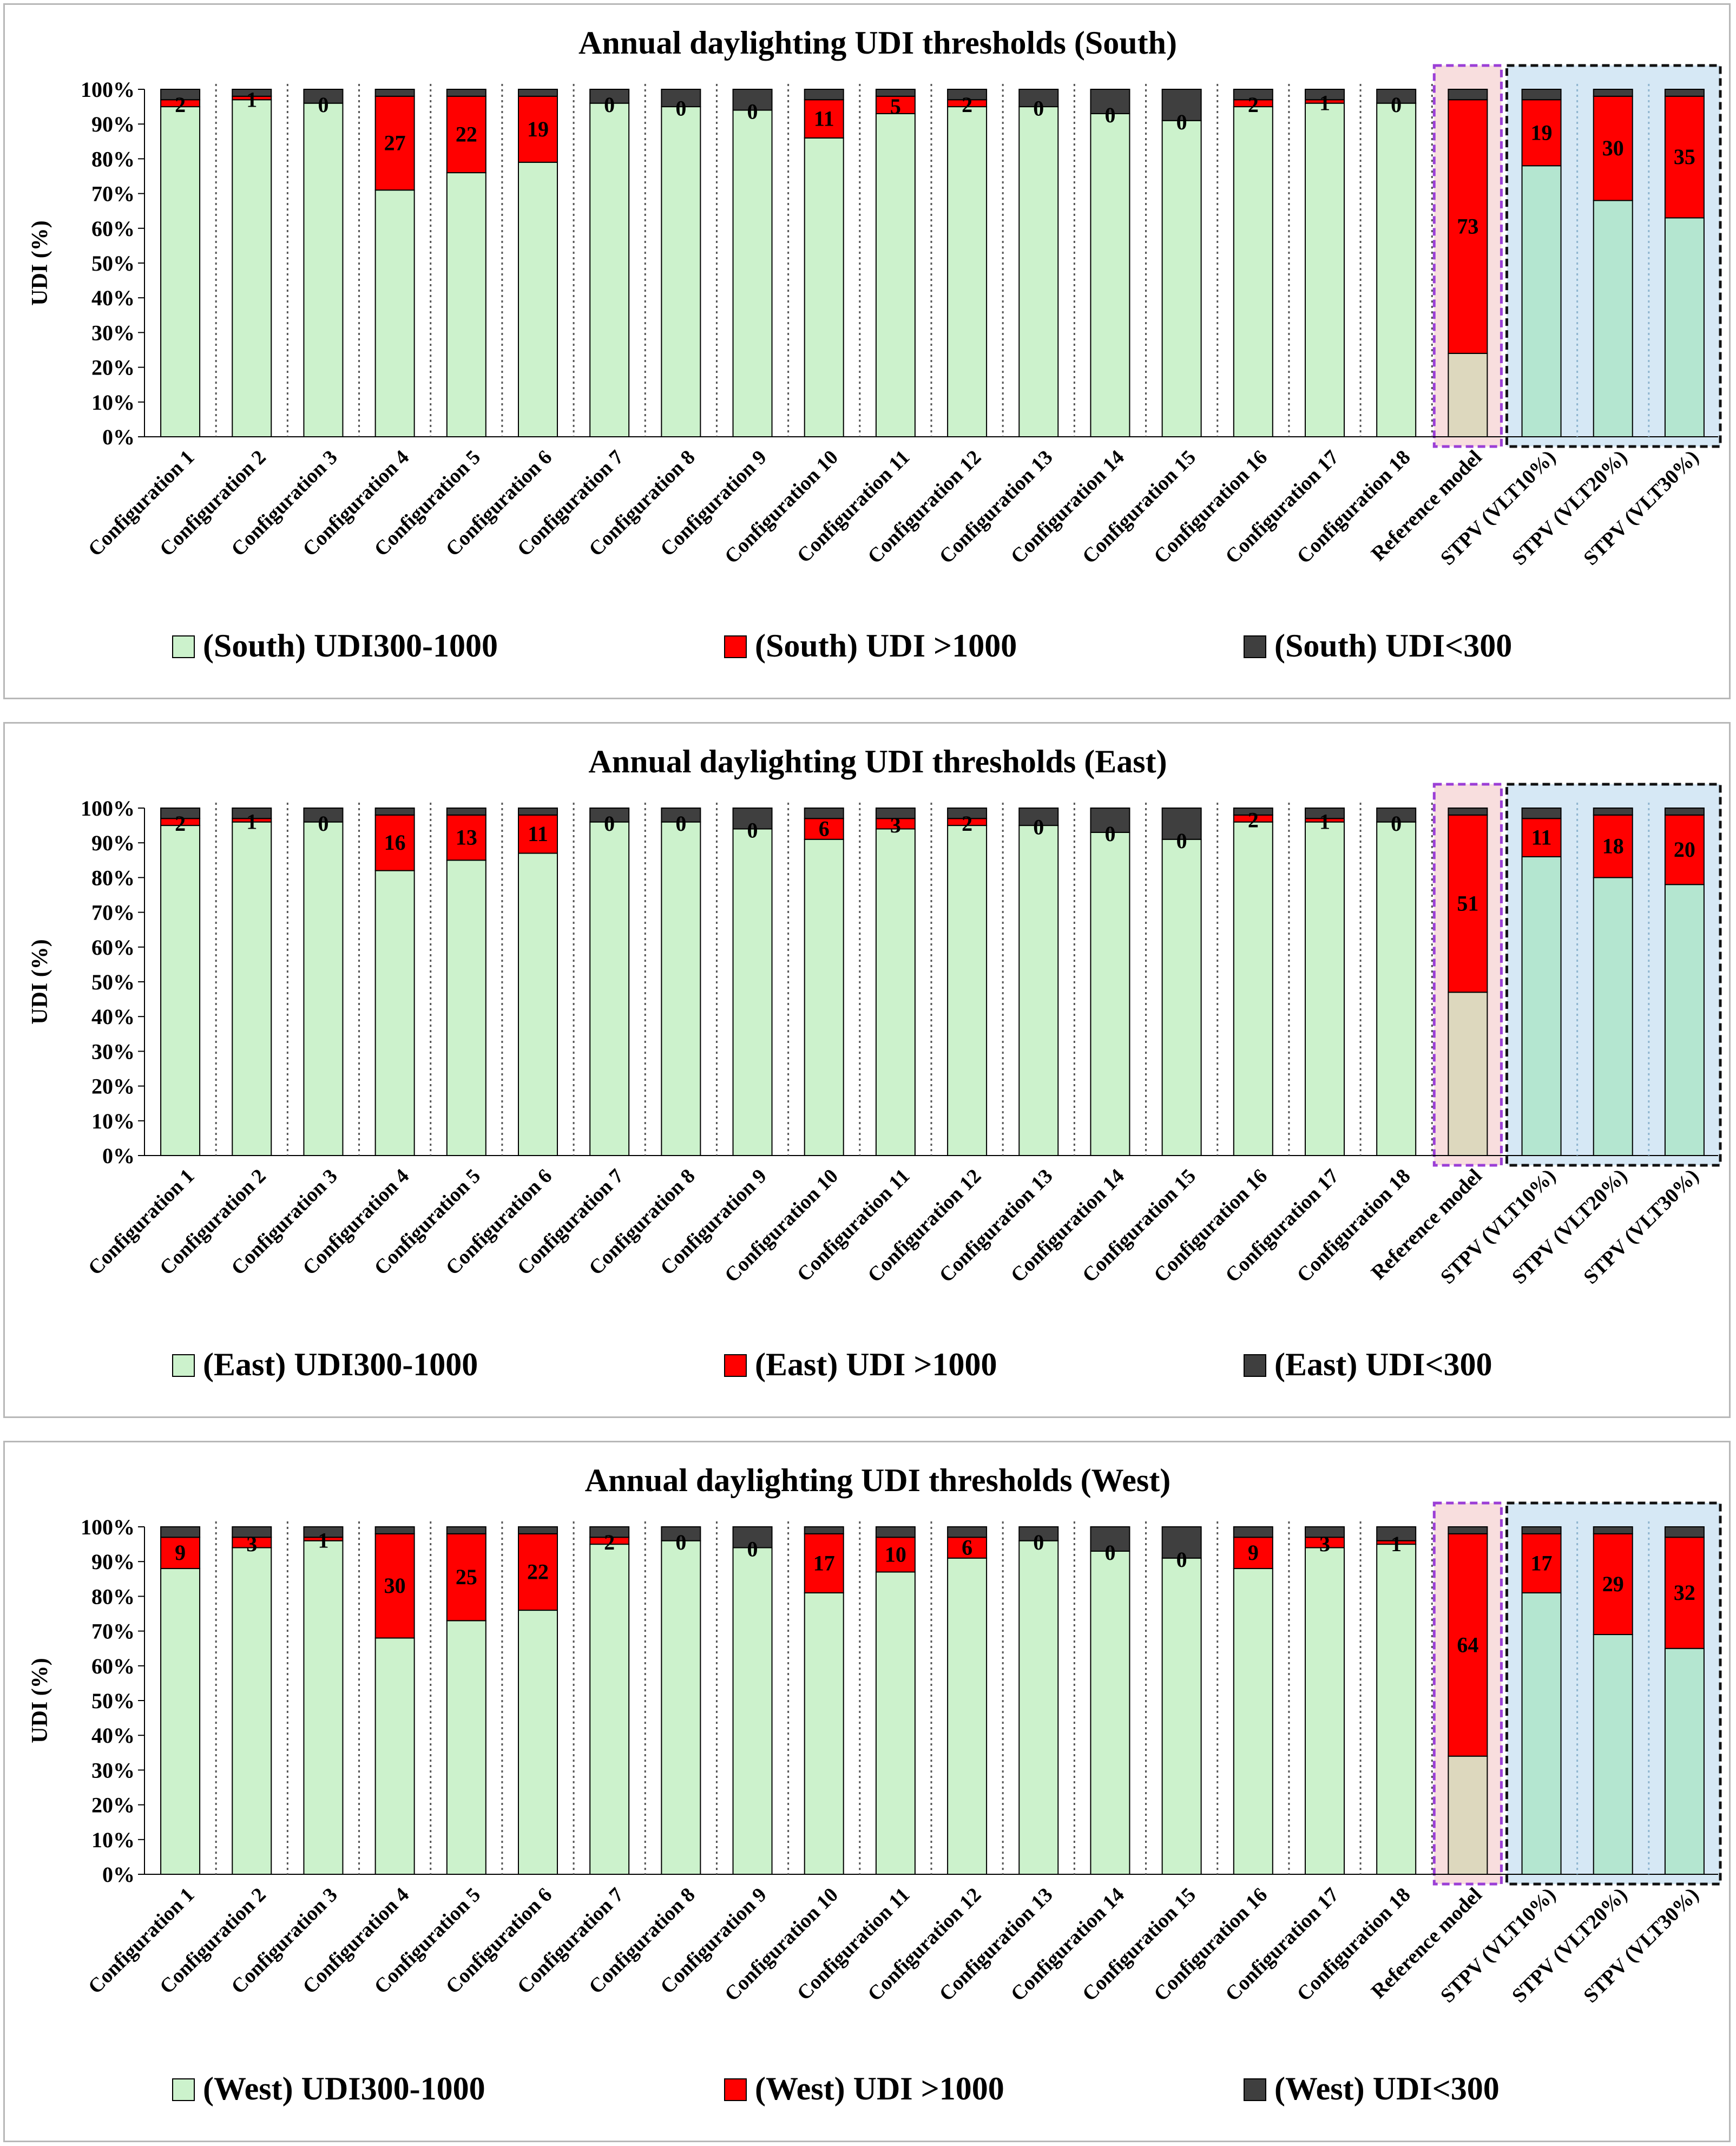 The width and height of the screenshot is (1736, 2146). I want to click on y-tick-label: 10%, so click(113, 1121).